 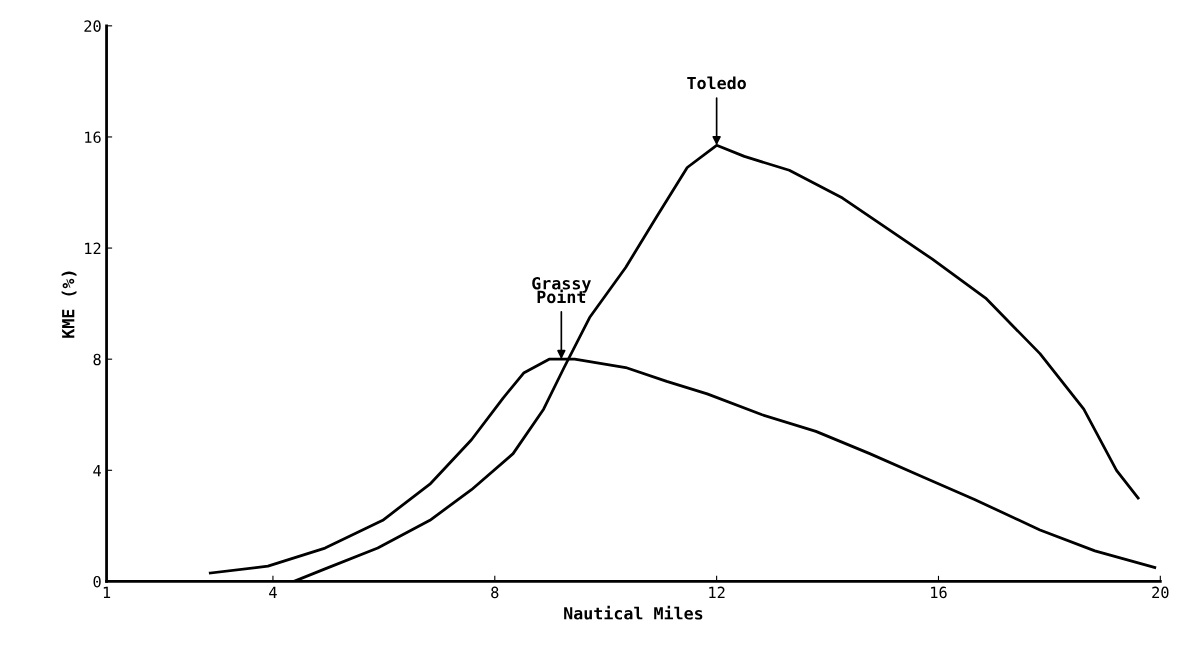 What do you see at coordinates (716, 83) in the screenshot?
I see `annotation: Toledo` at bounding box center [716, 83].